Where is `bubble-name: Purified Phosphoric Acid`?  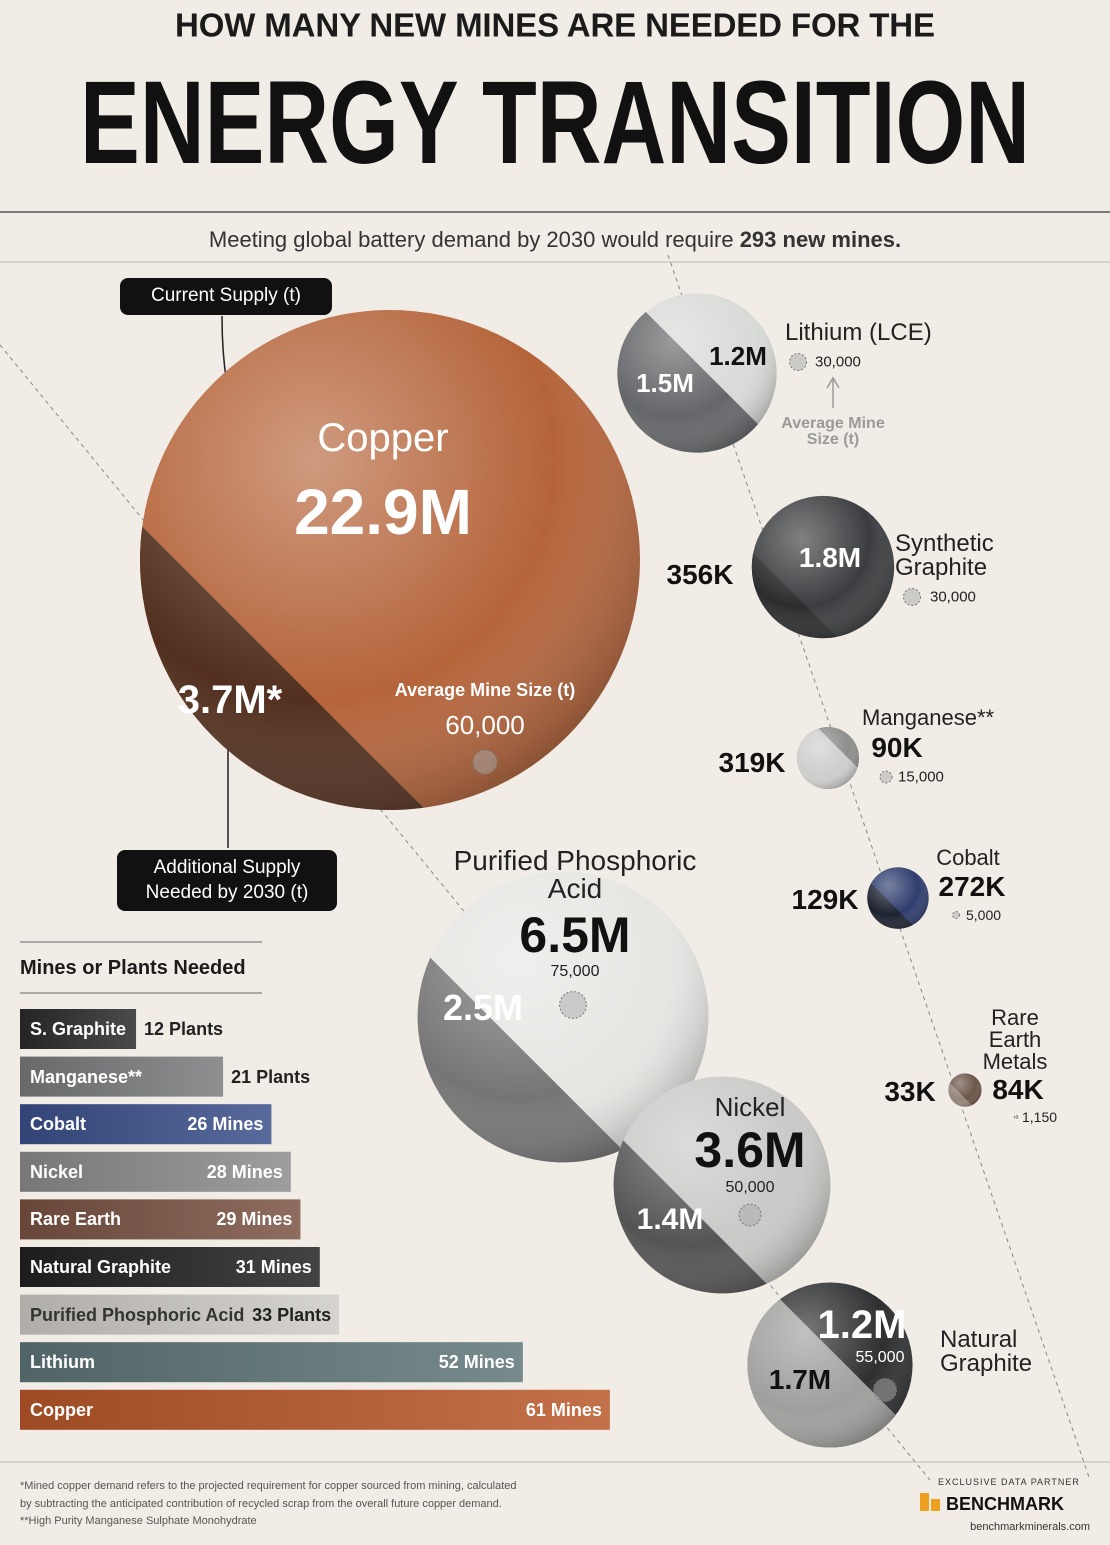 bubble-name: Purified Phosphoric Acid is located at coordinates (575, 874).